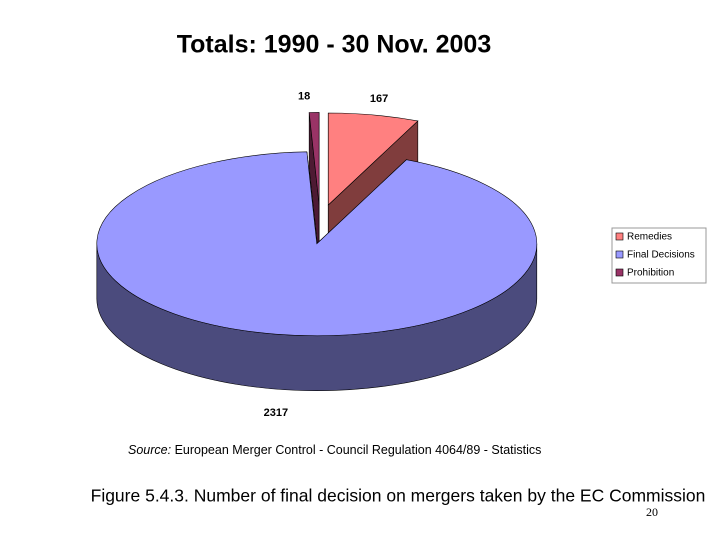  What do you see at coordinates (652, 512) in the screenshot?
I see `page-number: 20` at bounding box center [652, 512].